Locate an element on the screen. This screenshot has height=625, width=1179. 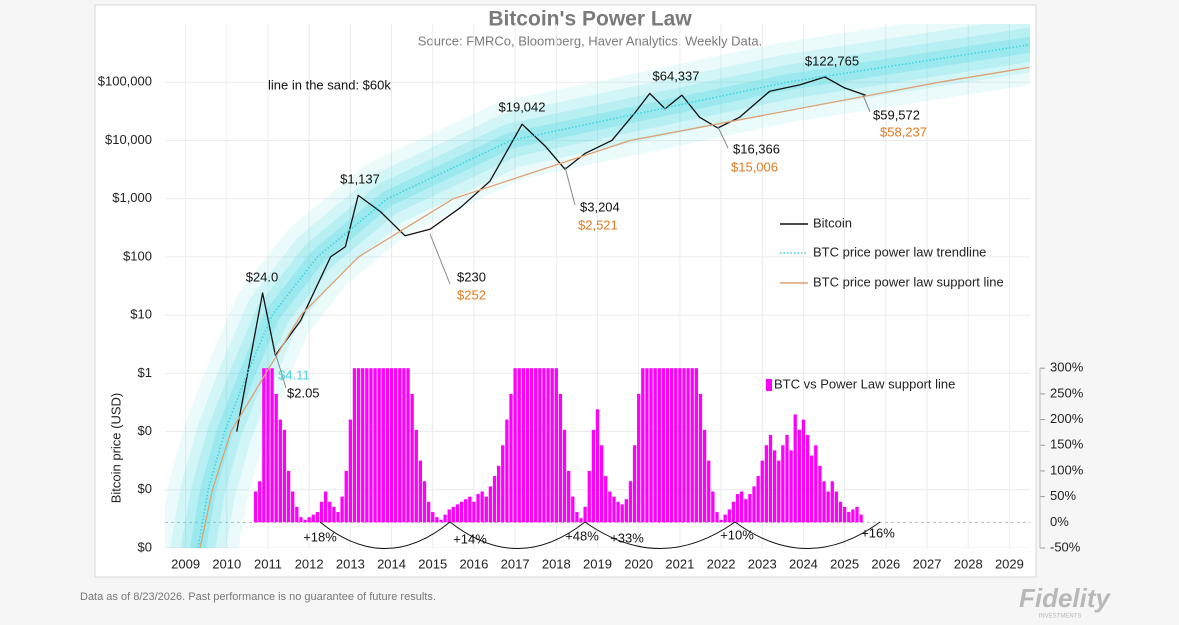
y-tick-label: $10 is located at coordinates (141, 314).